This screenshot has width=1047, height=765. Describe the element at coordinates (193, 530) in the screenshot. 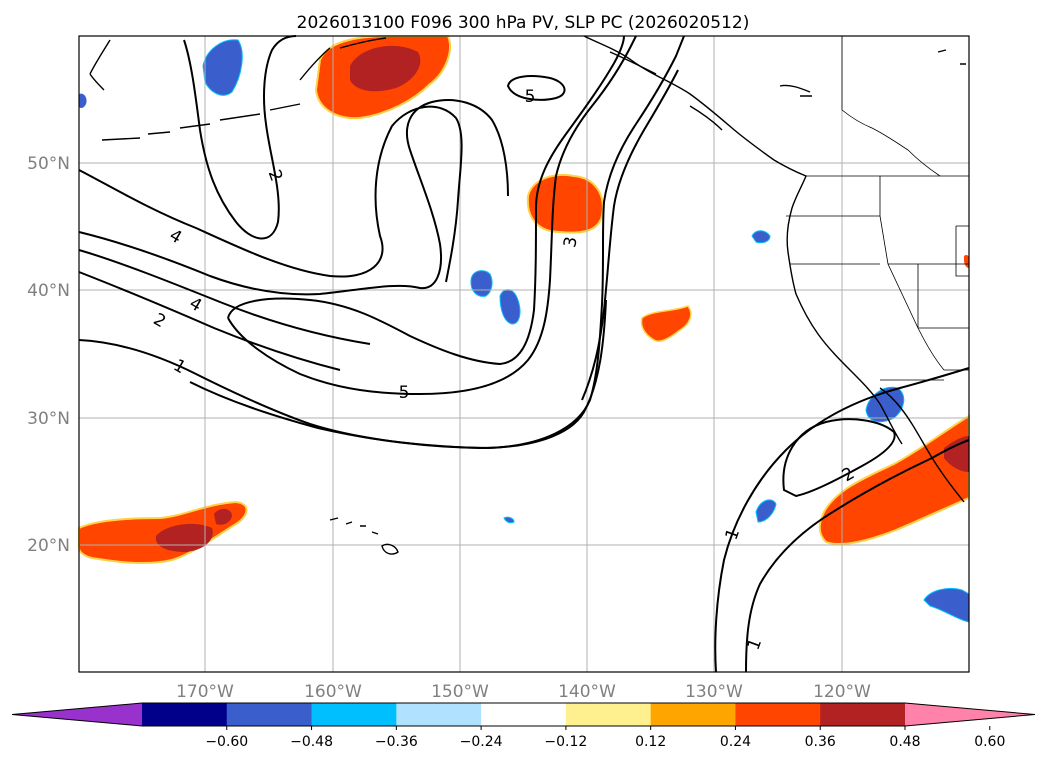

I see `pv-blob-hawaii-core` at that location.